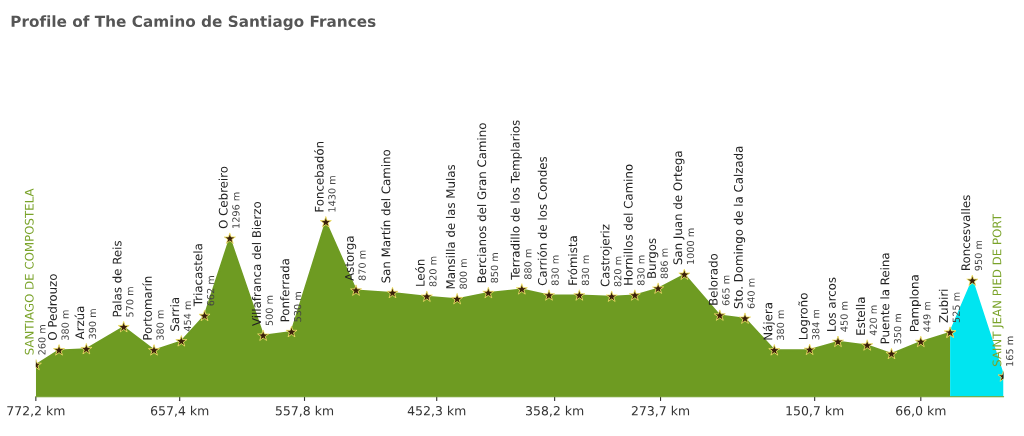 The width and height of the screenshot is (1024, 436). What do you see at coordinates (628, 224) in the screenshot?
I see `annotation: Hornillos del Camino` at bounding box center [628, 224].